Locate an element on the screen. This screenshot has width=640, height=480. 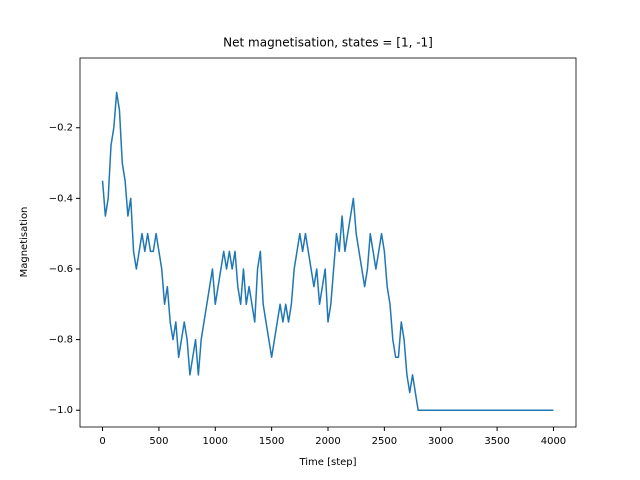
x-tick-label: 0 is located at coordinates (102, 441).